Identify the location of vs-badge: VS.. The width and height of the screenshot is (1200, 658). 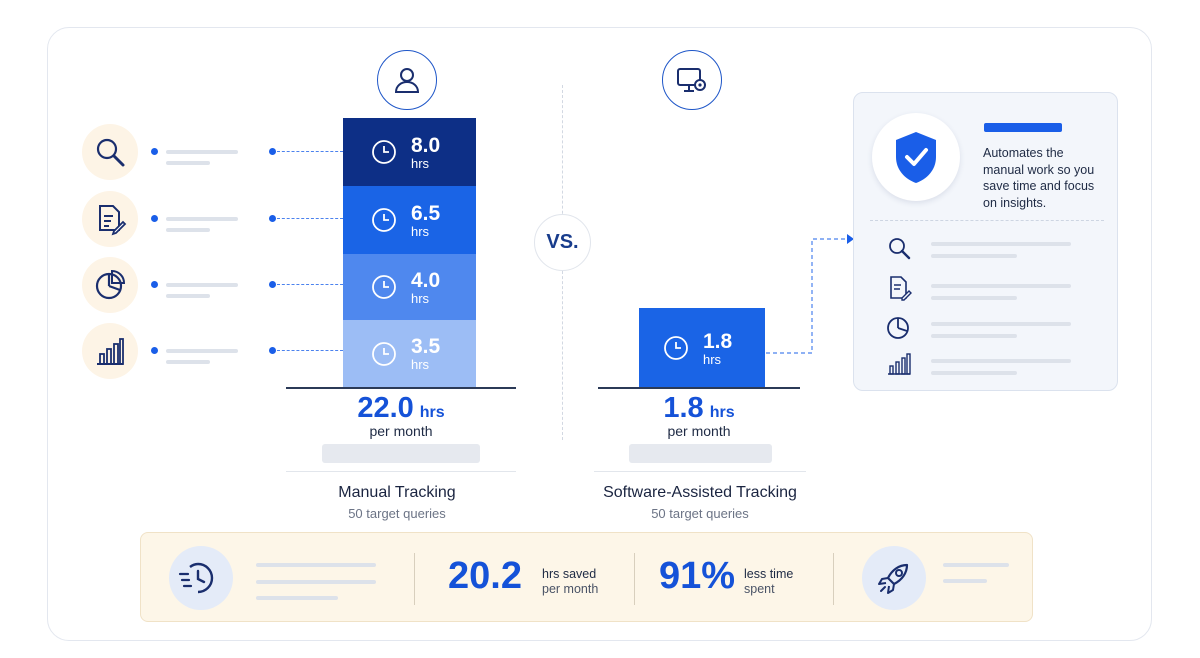
(562, 242).